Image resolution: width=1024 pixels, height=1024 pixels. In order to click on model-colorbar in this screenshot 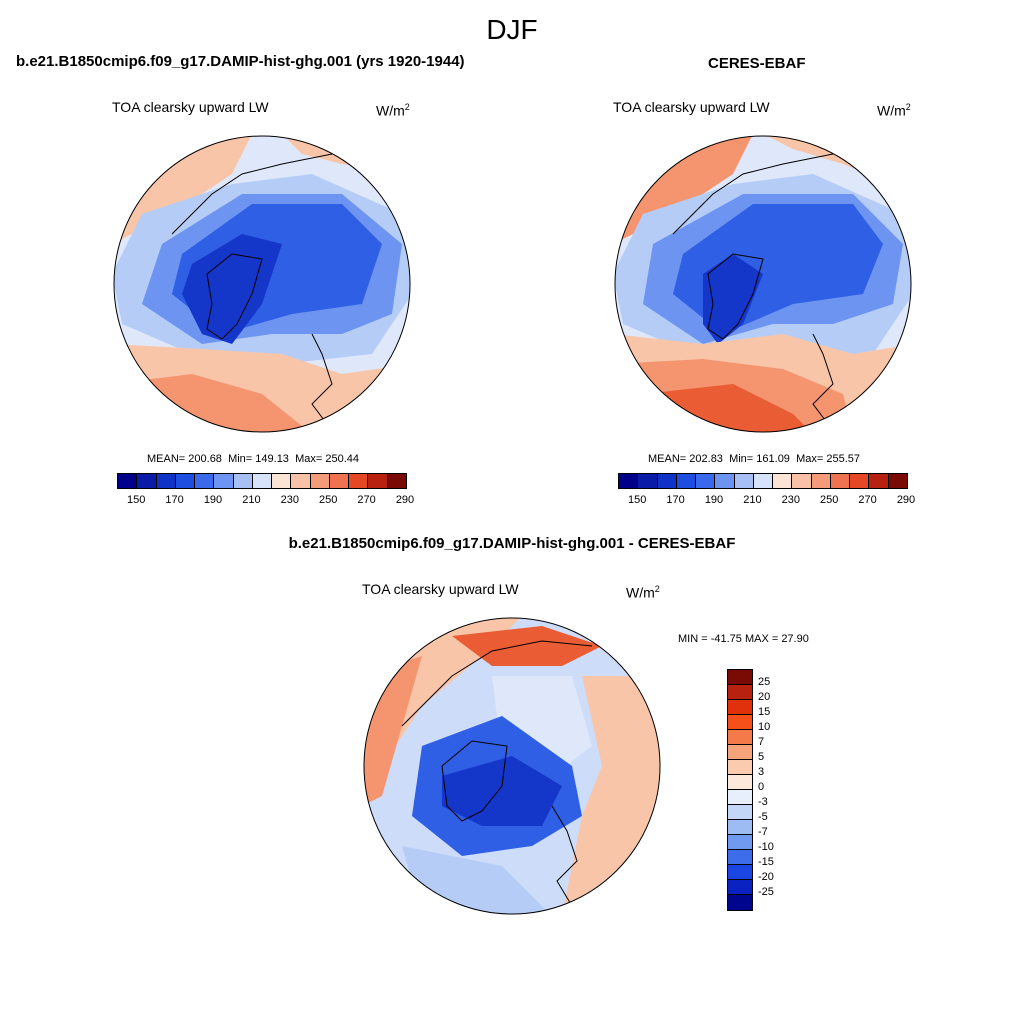, I will do `click(262, 481)`.